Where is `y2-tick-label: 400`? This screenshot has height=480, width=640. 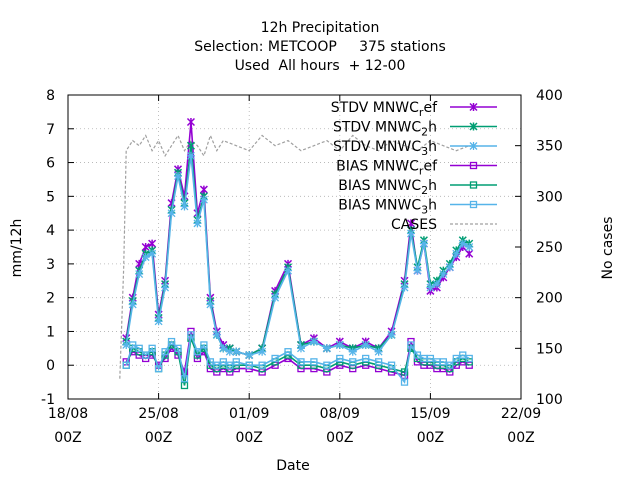 y2-tick-label: 400 is located at coordinates (549, 96).